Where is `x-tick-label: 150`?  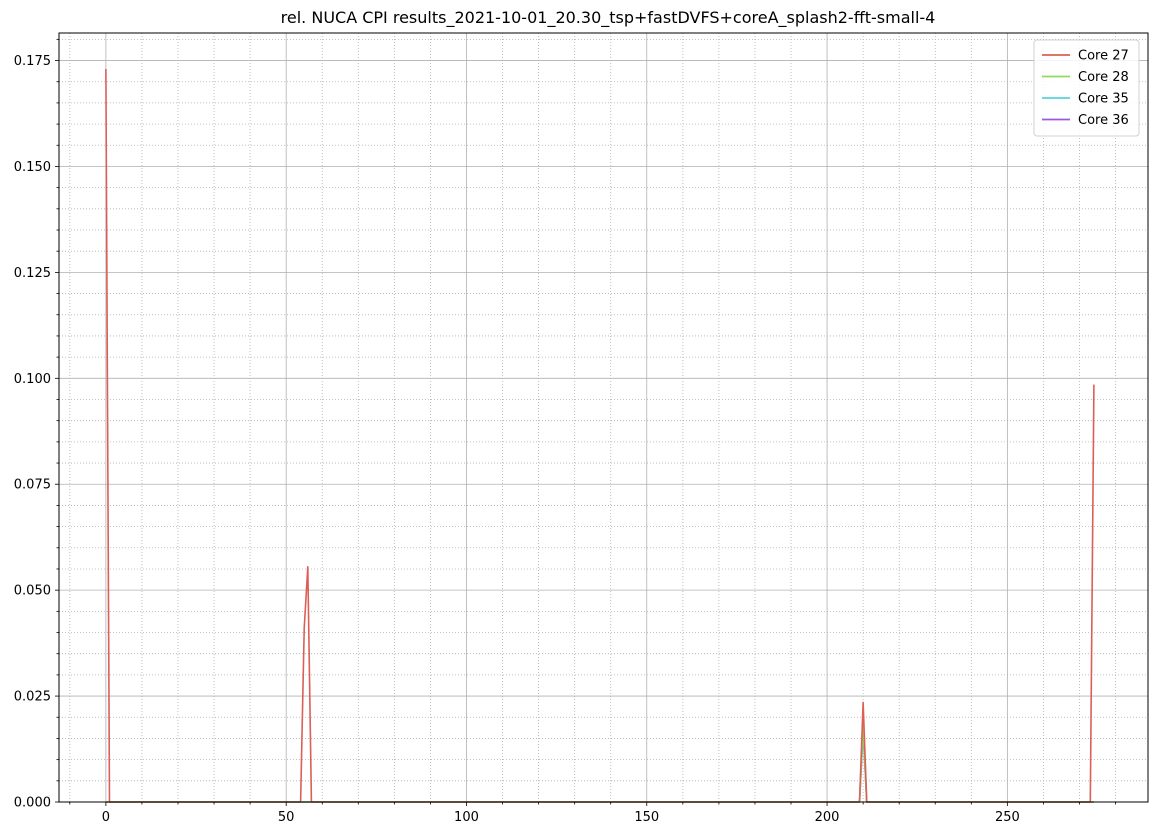 x-tick-label: 150 is located at coordinates (646, 817).